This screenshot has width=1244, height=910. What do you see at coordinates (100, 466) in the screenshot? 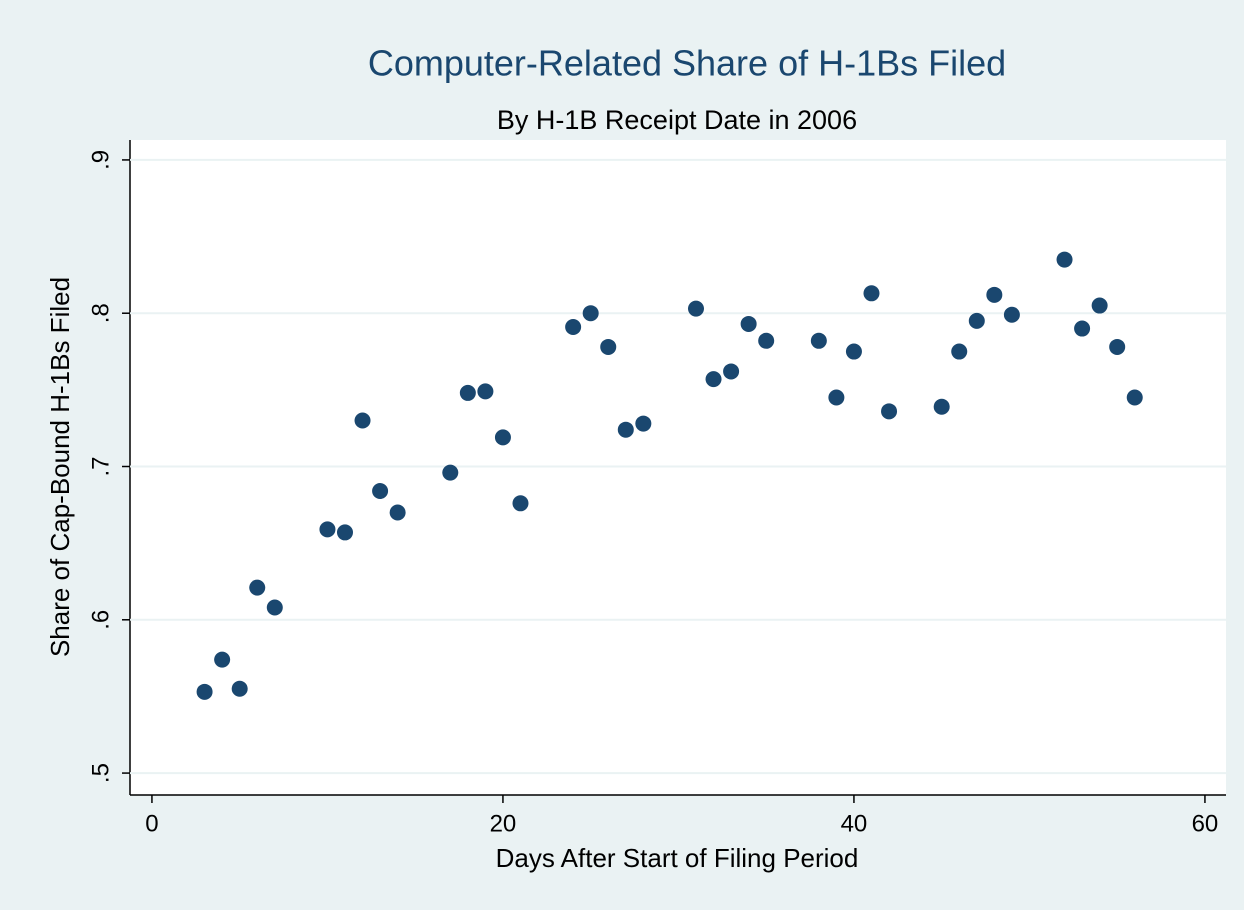
I see `y-tick-label: .7` at bounding box center [100, 466].